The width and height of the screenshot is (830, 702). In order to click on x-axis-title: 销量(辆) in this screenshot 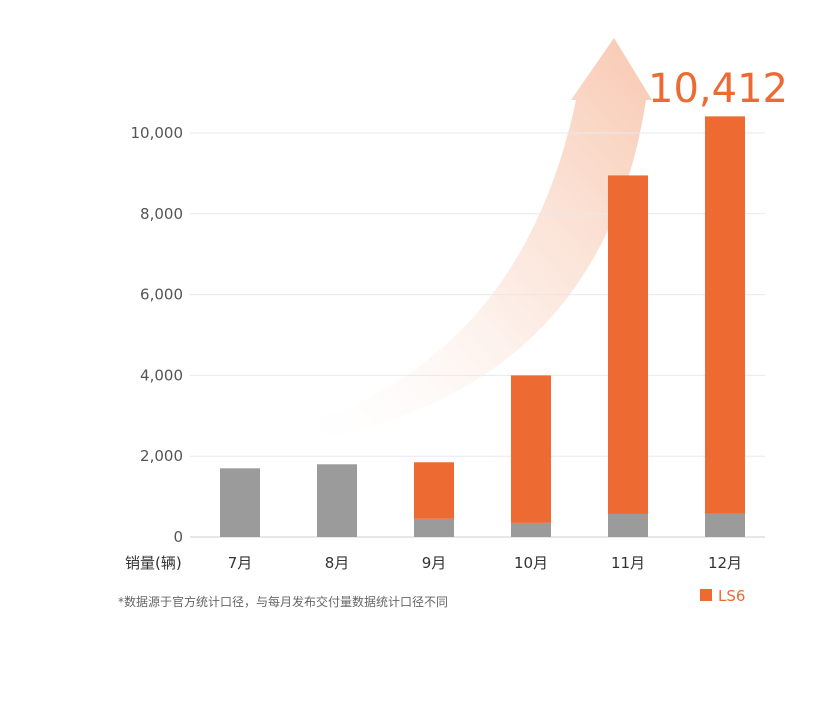, I will do `click(153, 563)`.